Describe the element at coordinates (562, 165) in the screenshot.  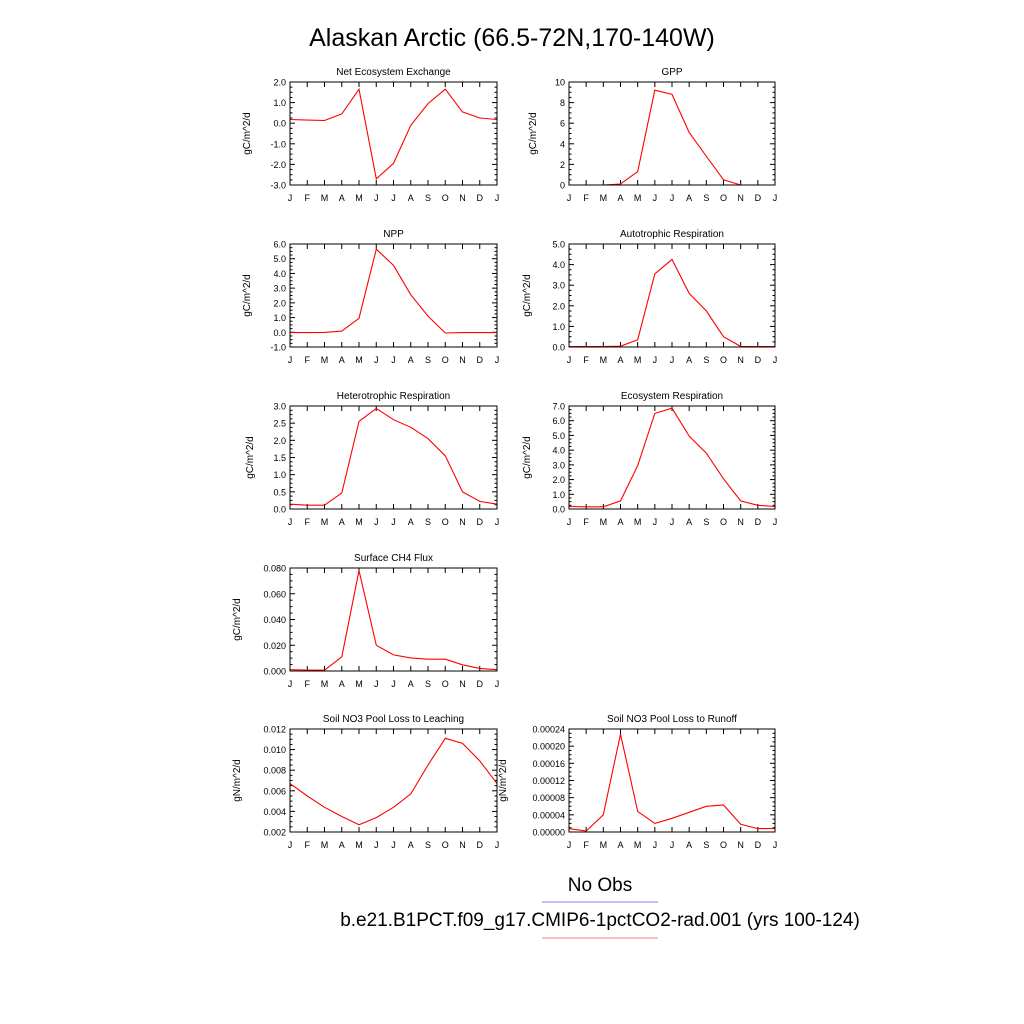
I see `y-tick-label: 2` at that location.